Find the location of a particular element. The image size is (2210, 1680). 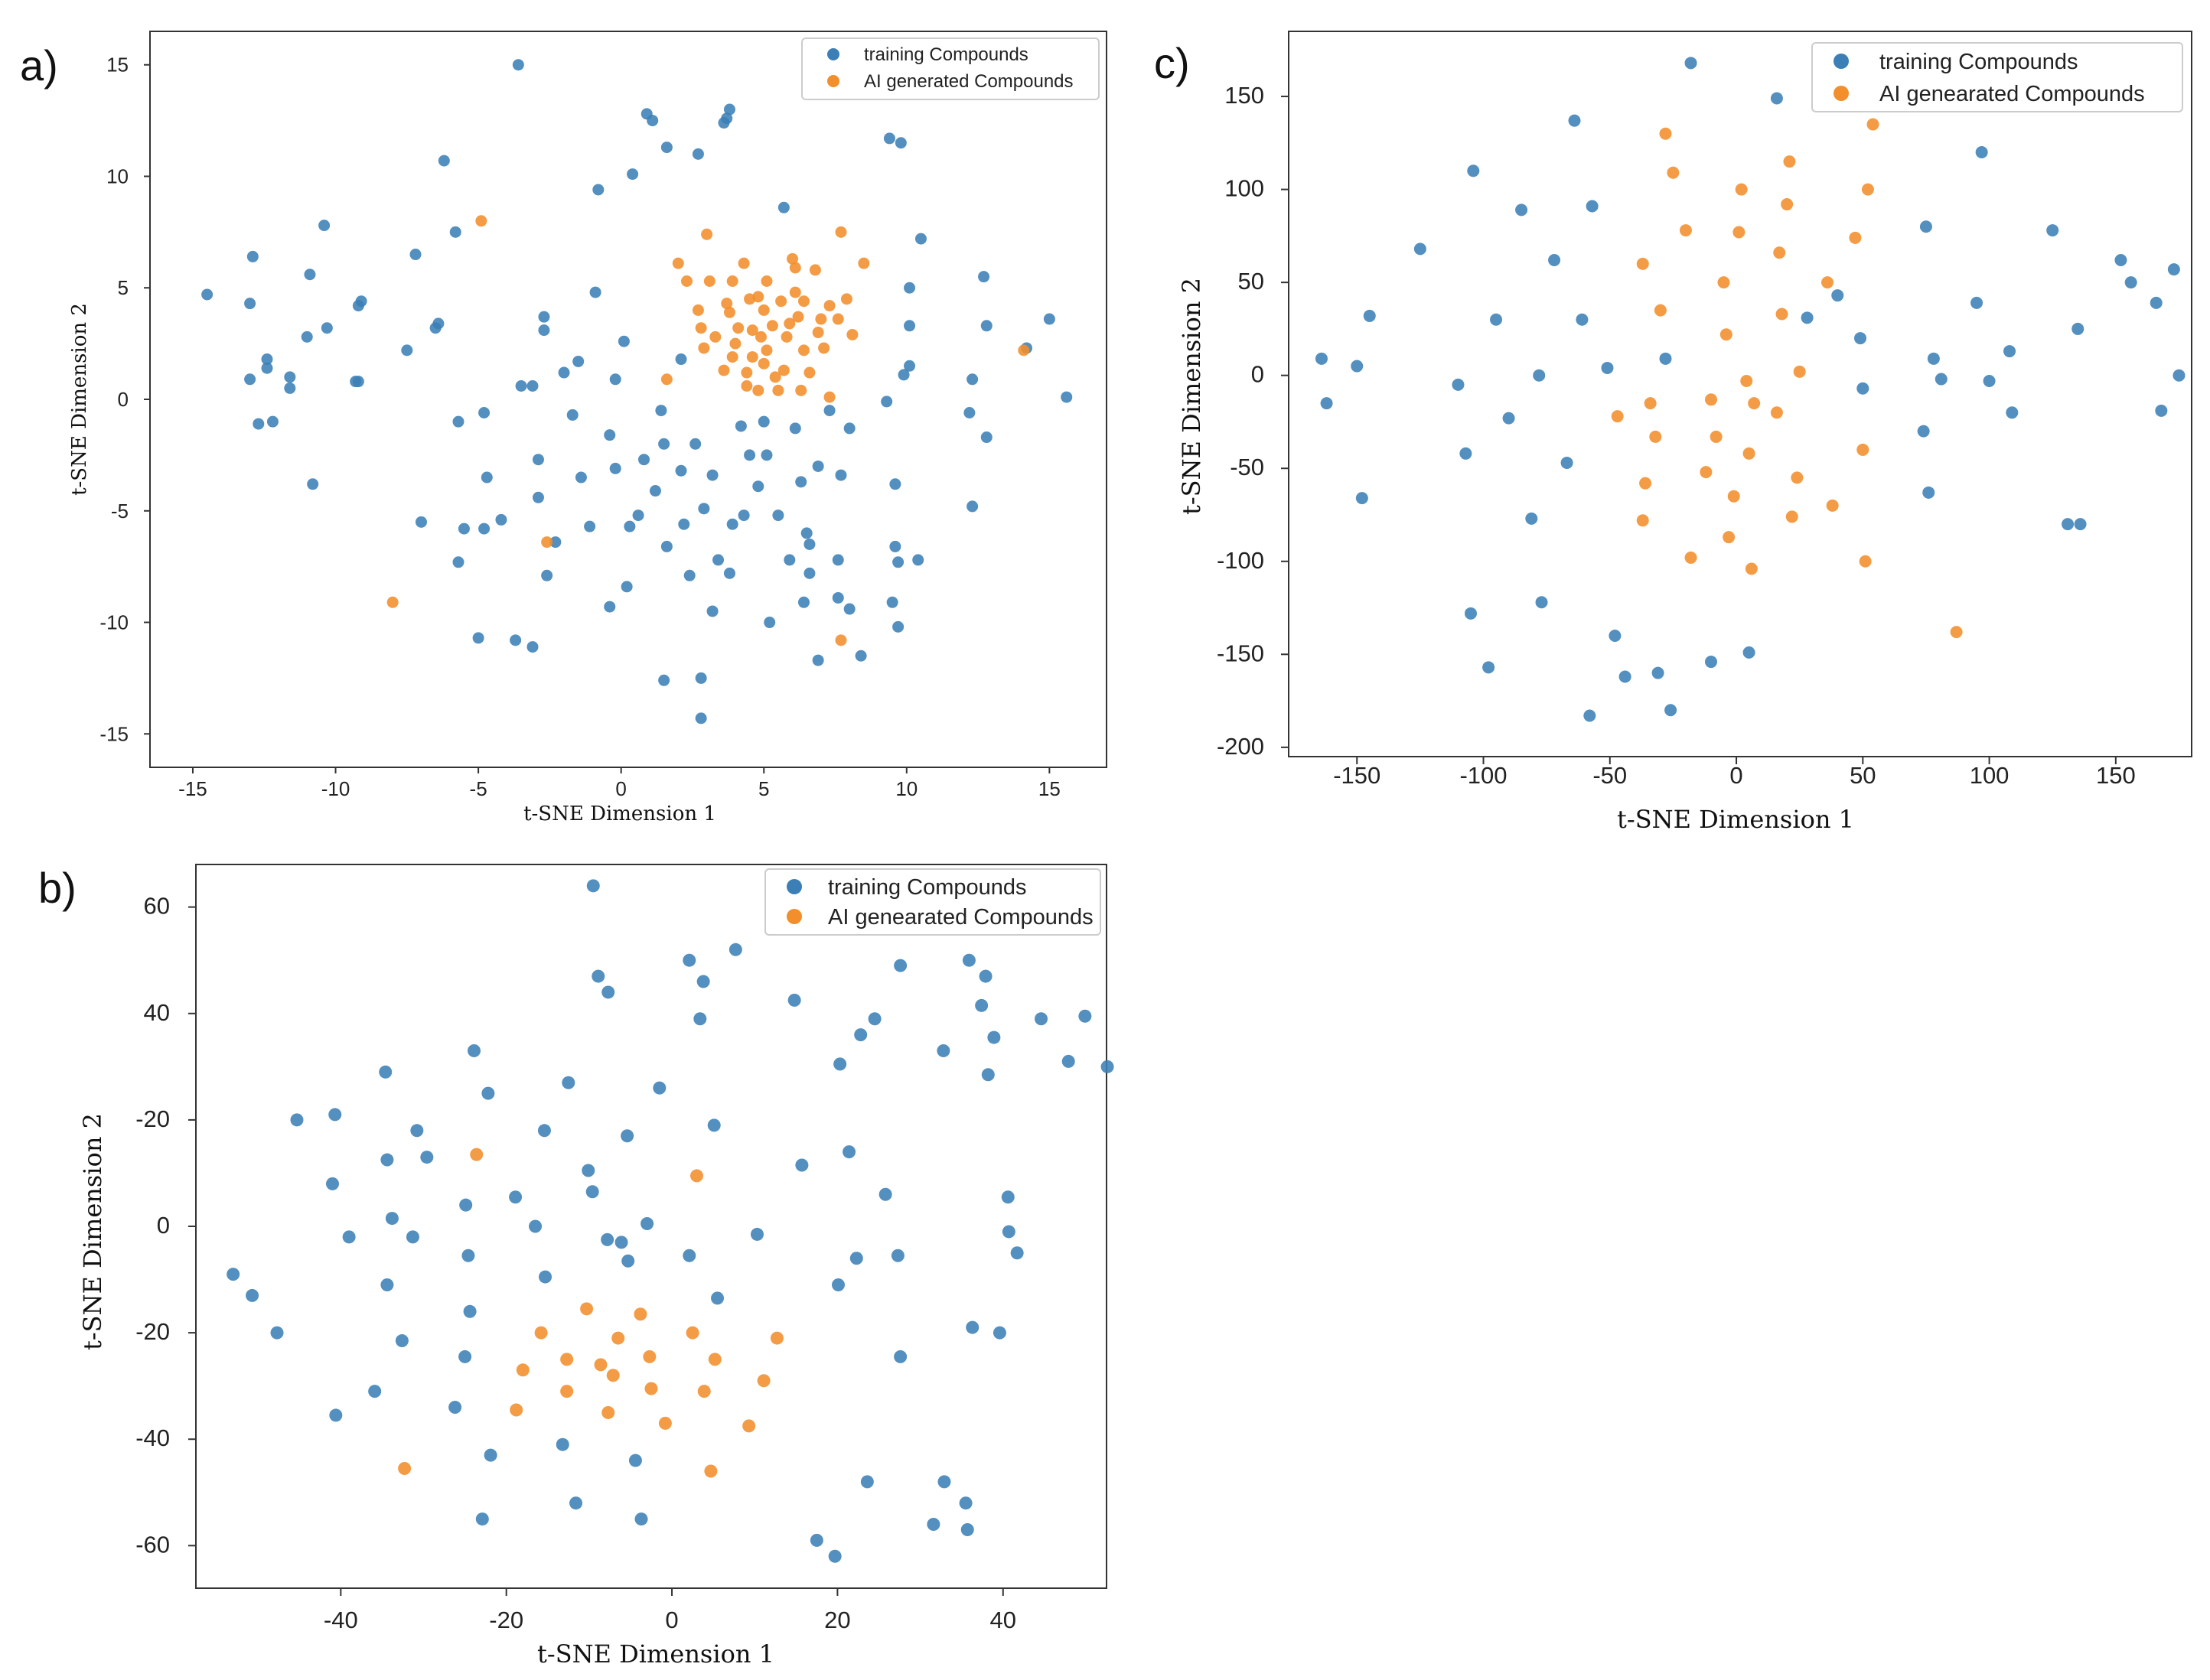

legend-box-b is located at coordinates (932, 902).